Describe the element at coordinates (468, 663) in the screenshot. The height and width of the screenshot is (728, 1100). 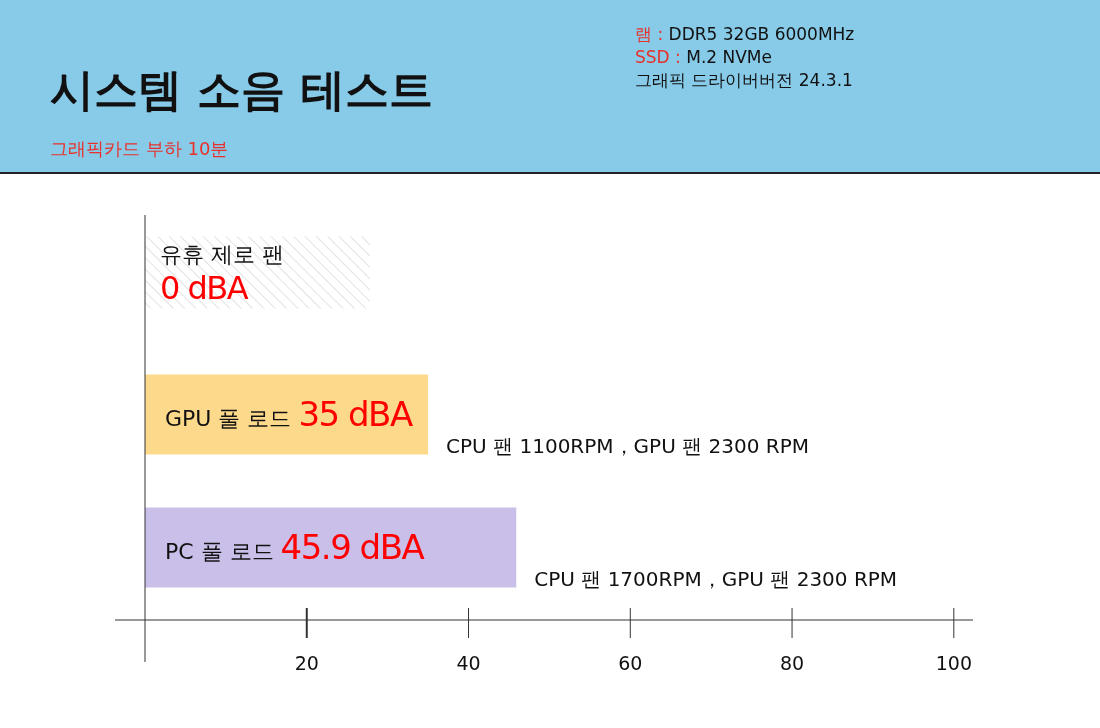
I see `x-tick-label: 40` at that location.